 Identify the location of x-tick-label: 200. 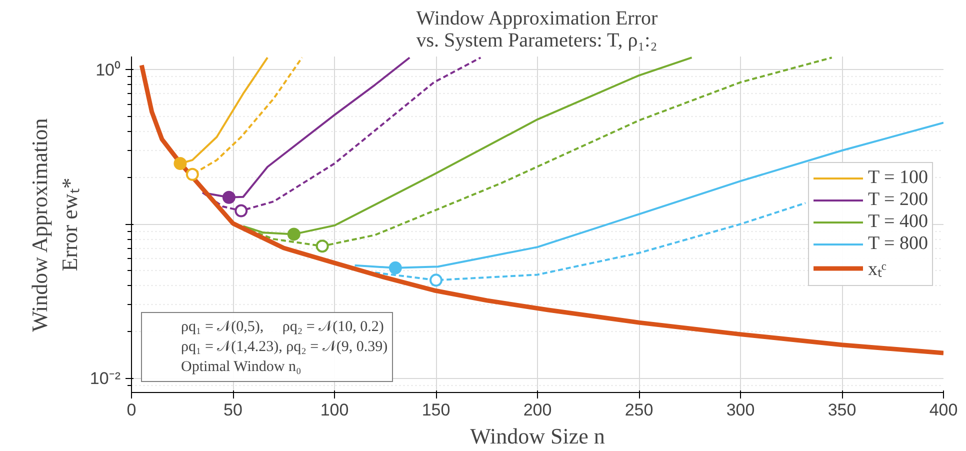
(537, 410).